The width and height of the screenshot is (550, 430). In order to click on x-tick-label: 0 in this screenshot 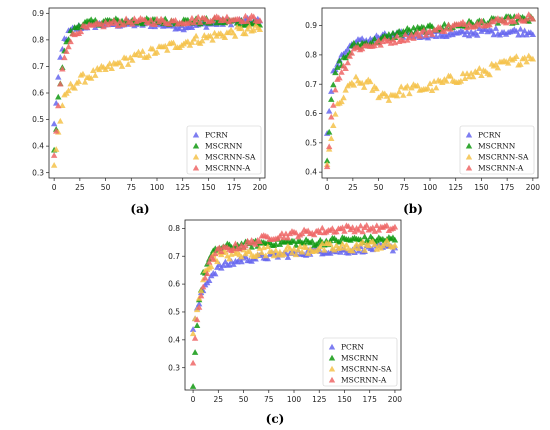, I will do `click(54, 187)`.